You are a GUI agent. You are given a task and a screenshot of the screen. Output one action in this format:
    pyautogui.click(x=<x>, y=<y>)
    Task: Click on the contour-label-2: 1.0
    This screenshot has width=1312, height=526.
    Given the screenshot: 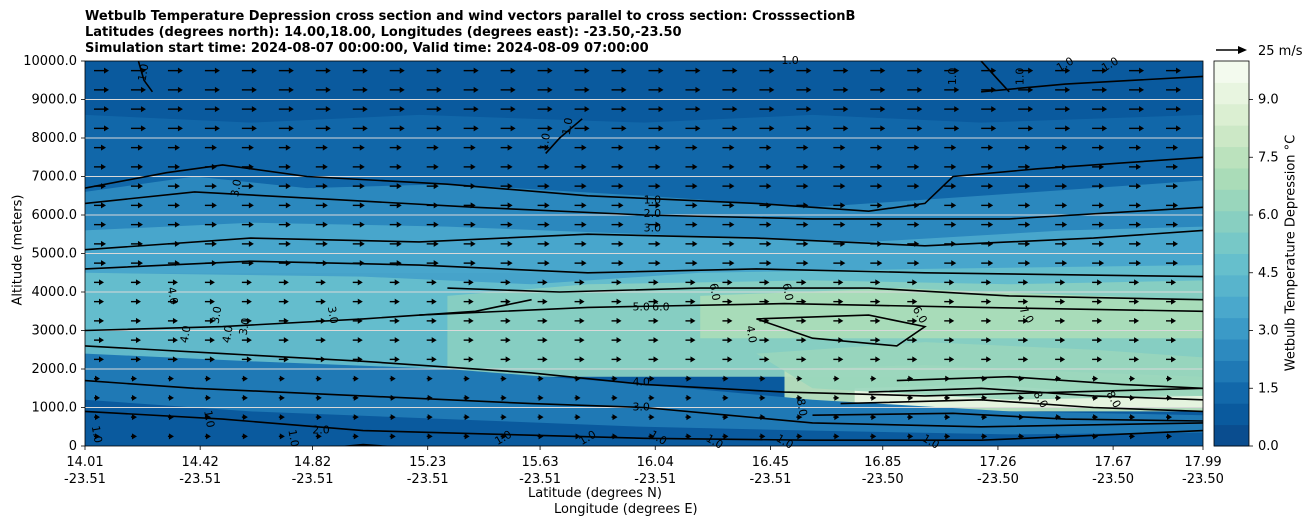 What is the action you would take?
    pyautogui.click(x=545, y=141)
    